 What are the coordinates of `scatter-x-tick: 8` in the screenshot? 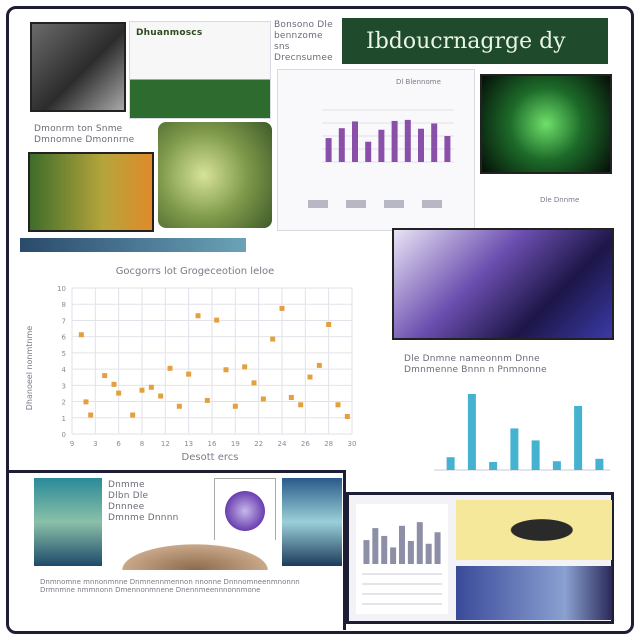 It's located at (142, 444).